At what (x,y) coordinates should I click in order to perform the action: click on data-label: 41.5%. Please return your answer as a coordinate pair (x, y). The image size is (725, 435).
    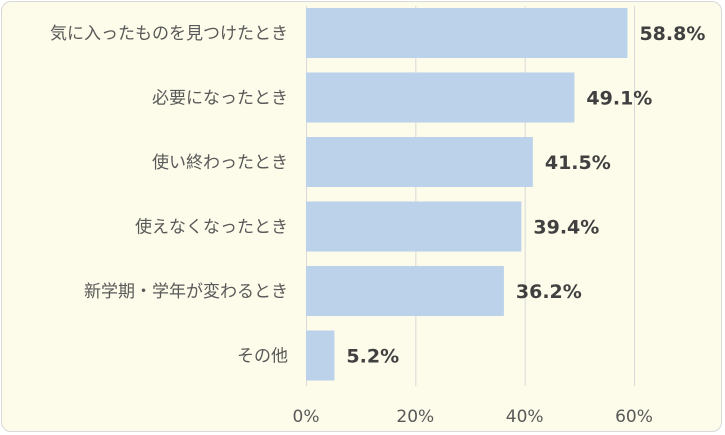
    Looking at the image, I should click on (578, 163).